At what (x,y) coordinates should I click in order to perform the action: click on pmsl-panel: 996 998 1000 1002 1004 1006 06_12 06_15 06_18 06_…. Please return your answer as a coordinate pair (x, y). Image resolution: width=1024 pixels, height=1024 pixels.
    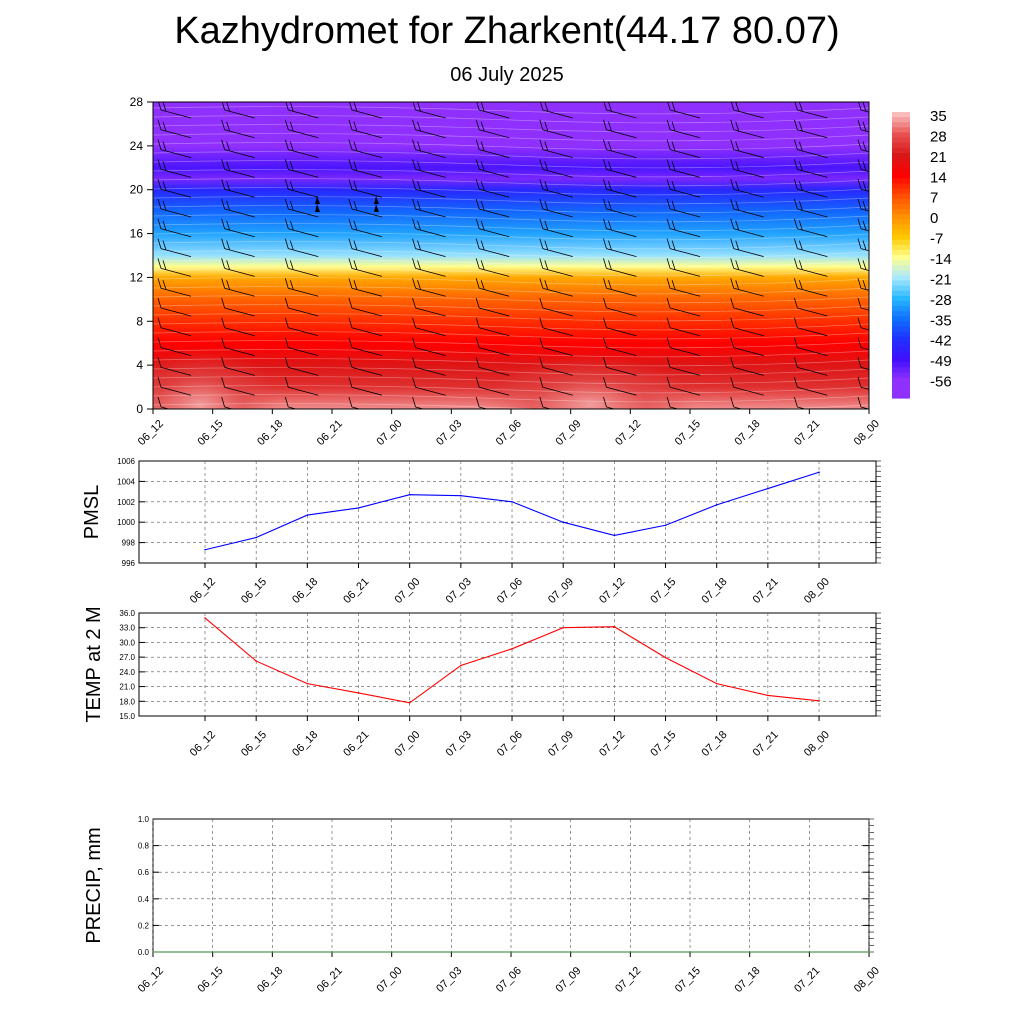
    Looking at the image, I should click on (481, 531).